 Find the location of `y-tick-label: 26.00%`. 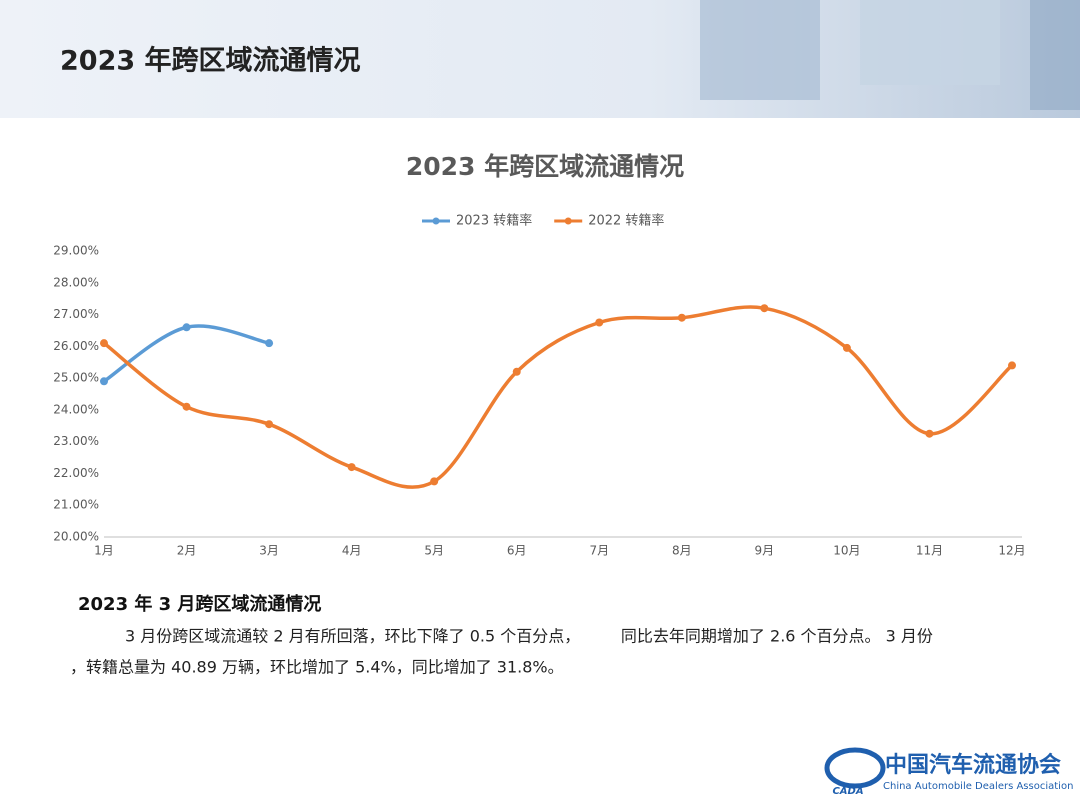

y-tick-label: 26.00% is located at coordinates (76, 346).